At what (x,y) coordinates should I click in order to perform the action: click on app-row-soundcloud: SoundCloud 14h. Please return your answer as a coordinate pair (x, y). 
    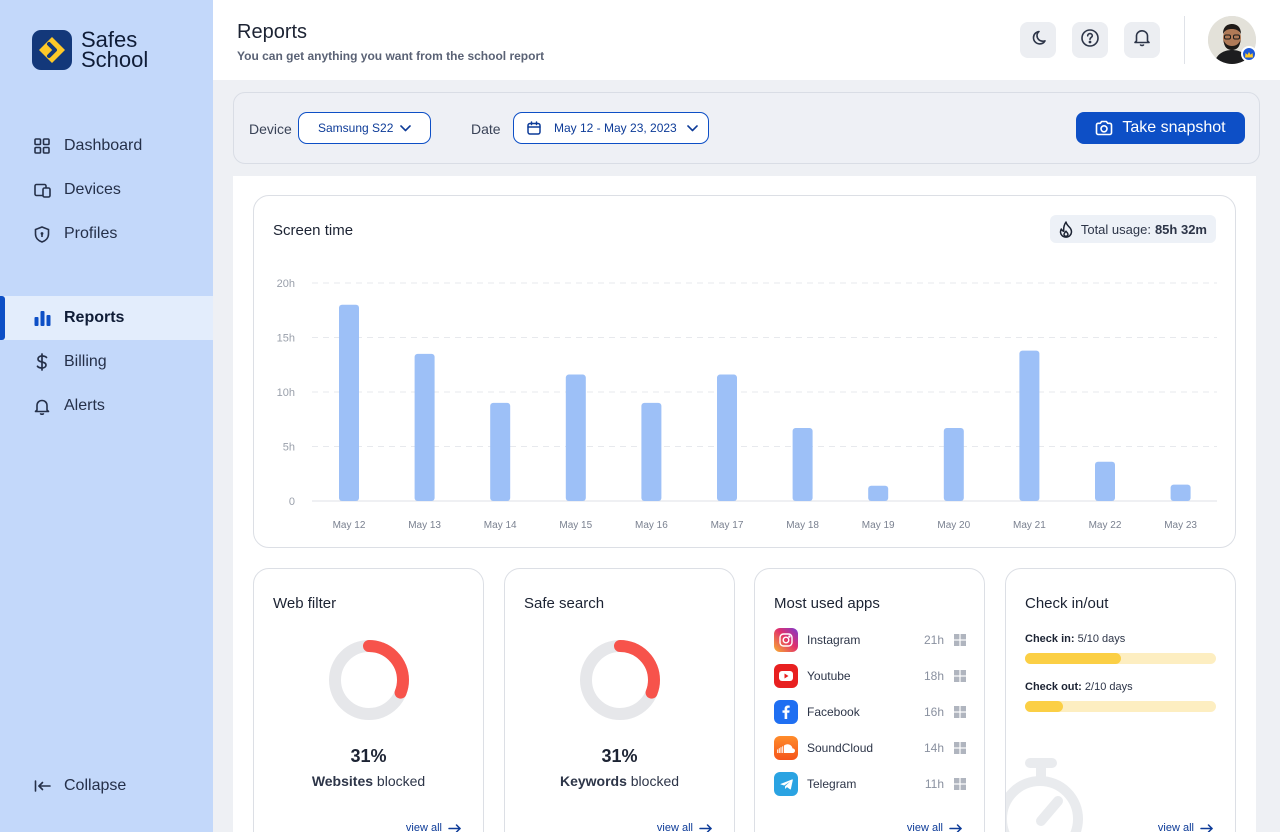
    Looking at the image, I should click on (870, 748).